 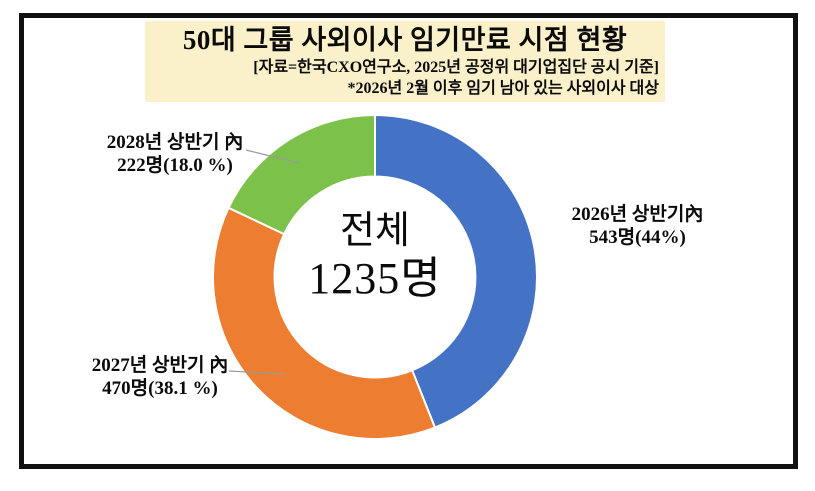 I want to click on slice-label-2027-period: 2027년 상반기 內, so click(x=160, y=365).